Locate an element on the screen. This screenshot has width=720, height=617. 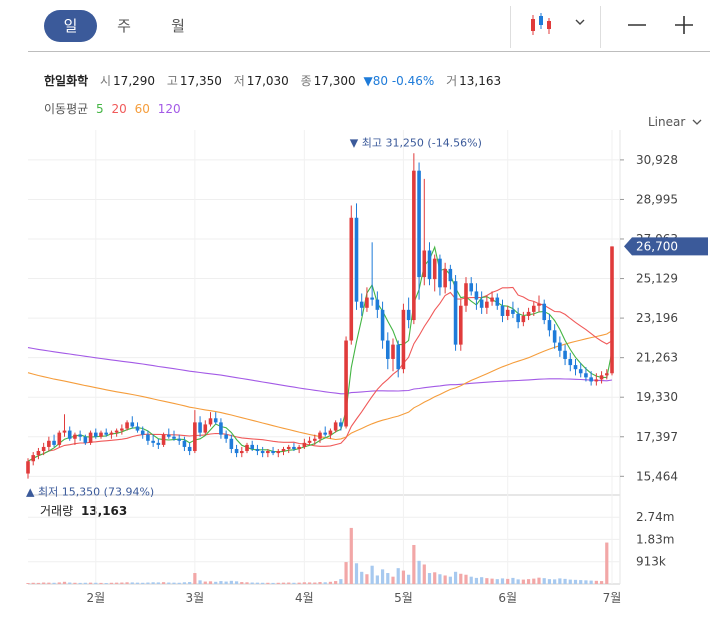
tab-daily: 일 is located at coordinates (70, 26).